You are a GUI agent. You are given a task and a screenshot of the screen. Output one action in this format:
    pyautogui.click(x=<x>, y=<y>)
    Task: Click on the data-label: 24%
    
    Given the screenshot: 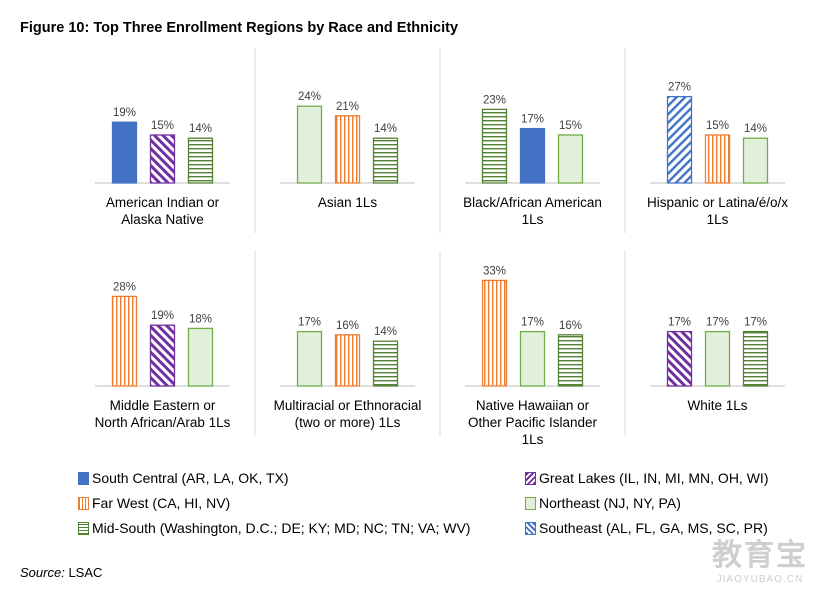 What is the action you would take?
    pyautogui.click(x=309, y=97)
    